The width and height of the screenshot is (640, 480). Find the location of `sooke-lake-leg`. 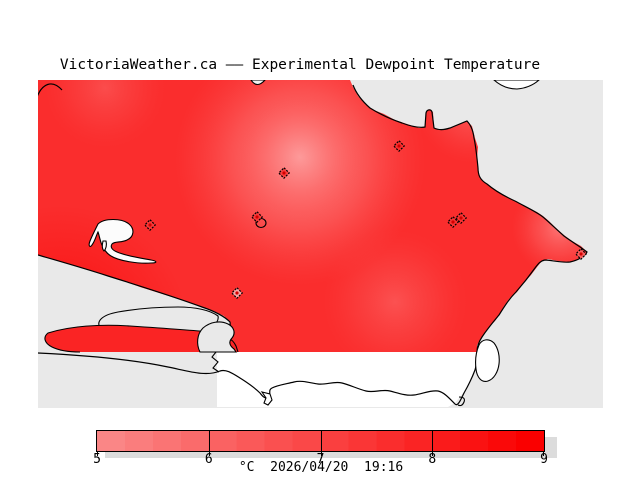

sooke-lake-leg is located at coordinates (104, 246).